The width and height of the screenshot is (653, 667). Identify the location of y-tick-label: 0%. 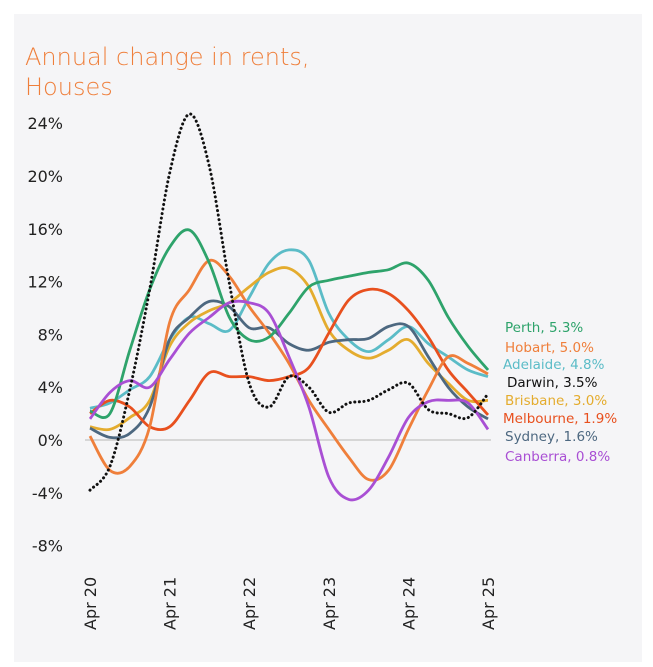
(50, 440).